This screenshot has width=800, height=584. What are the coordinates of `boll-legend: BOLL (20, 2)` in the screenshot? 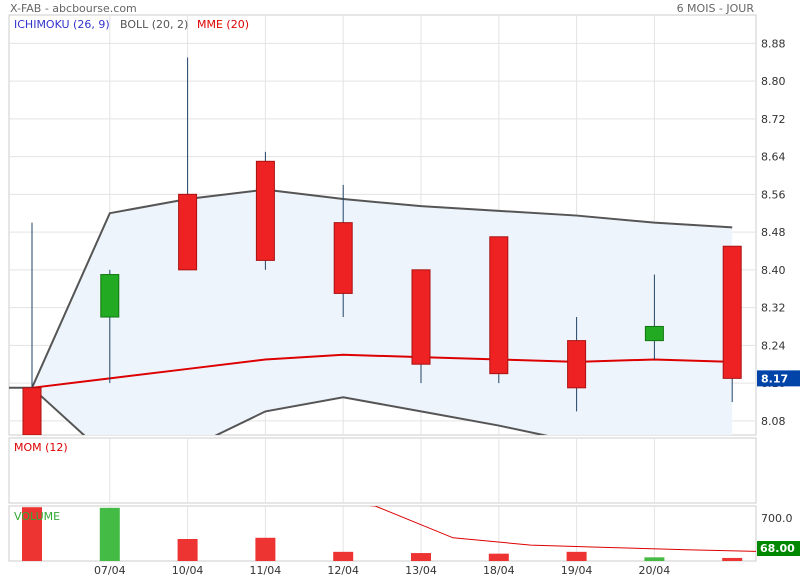 It's located at (154, 24).